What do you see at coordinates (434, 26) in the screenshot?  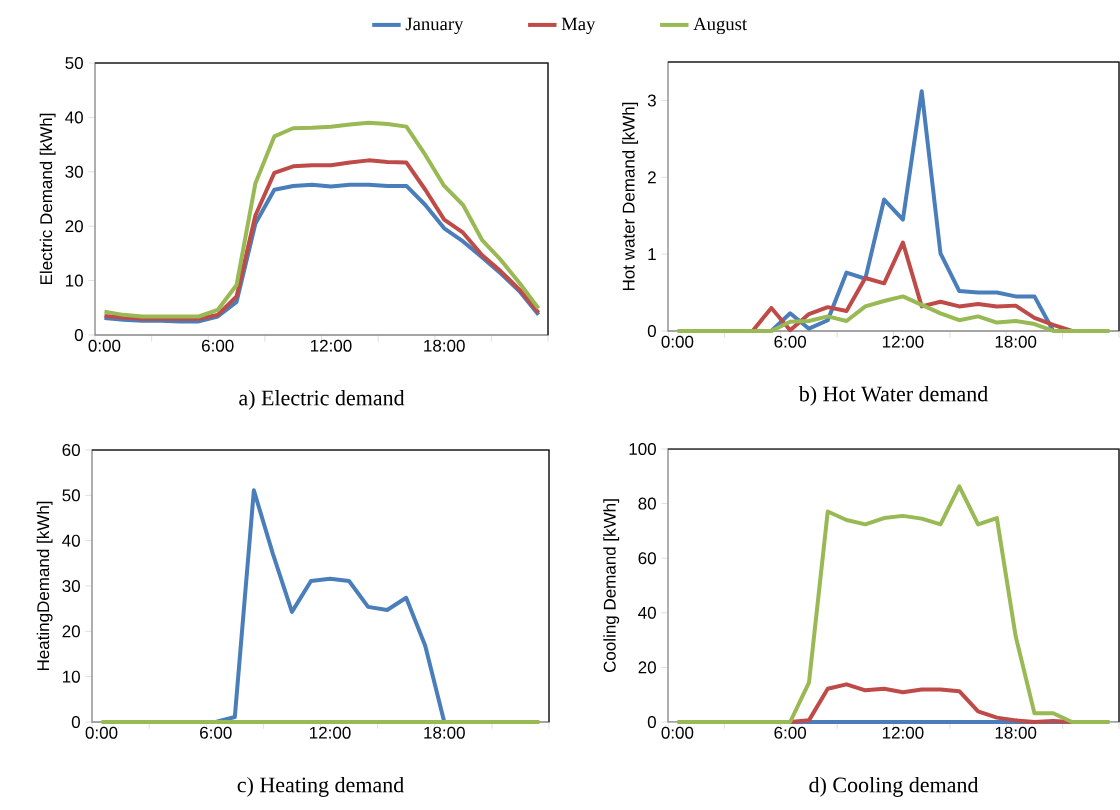 I see `legend-label: January` at bounding box center [434, 26].